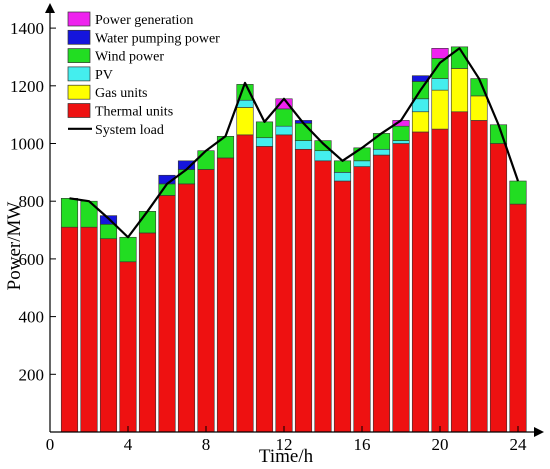  I want to click on x-axis-title: Time/h, so click(286, 456).